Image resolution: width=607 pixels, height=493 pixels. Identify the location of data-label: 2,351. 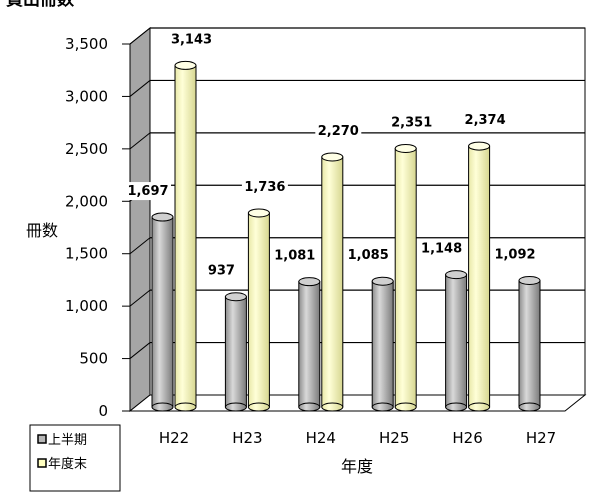
(411, 122).